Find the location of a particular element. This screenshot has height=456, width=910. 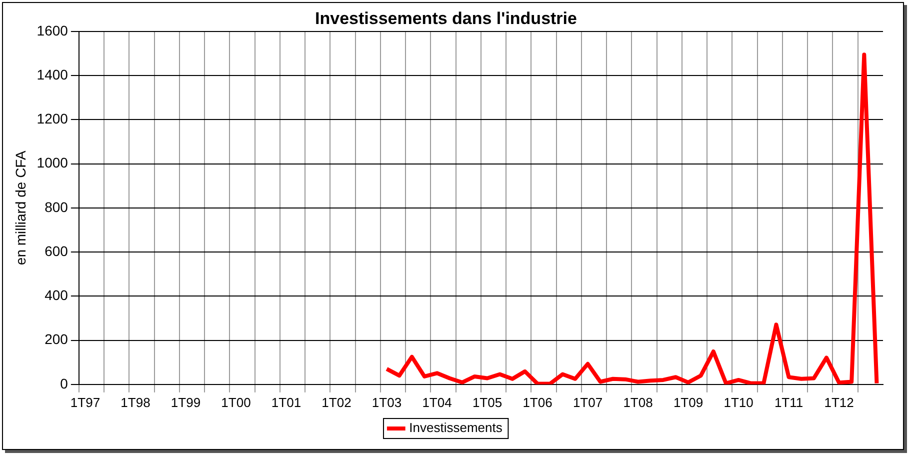

x-tick-label: 1T09 is located at coordinates (688, 402).